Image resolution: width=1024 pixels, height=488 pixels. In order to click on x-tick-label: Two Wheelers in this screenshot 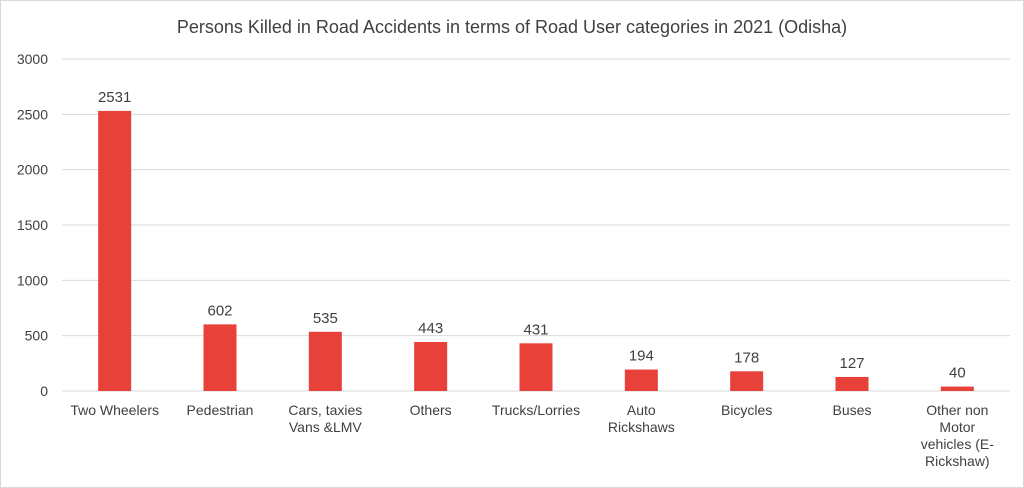, I will do `click(114, 410)`.